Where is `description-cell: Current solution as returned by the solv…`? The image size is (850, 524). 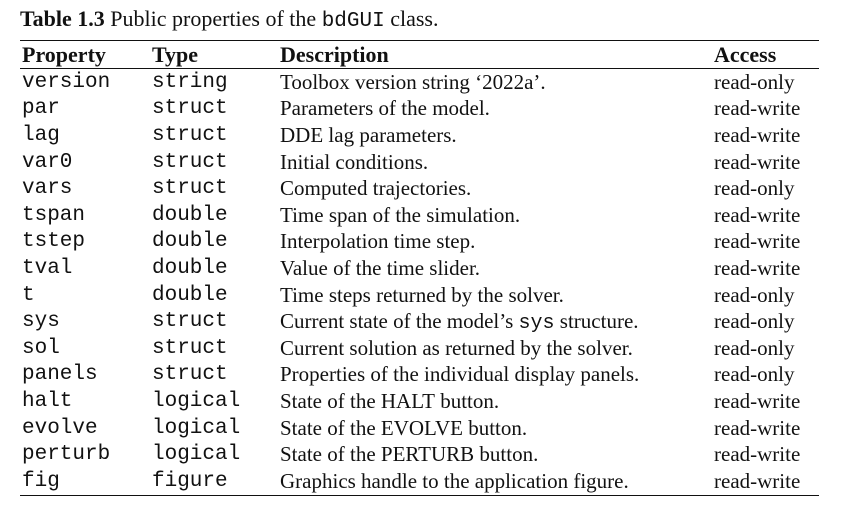 description-cell: Current solution as returned by the solv… is located at coordinates (497, 348).